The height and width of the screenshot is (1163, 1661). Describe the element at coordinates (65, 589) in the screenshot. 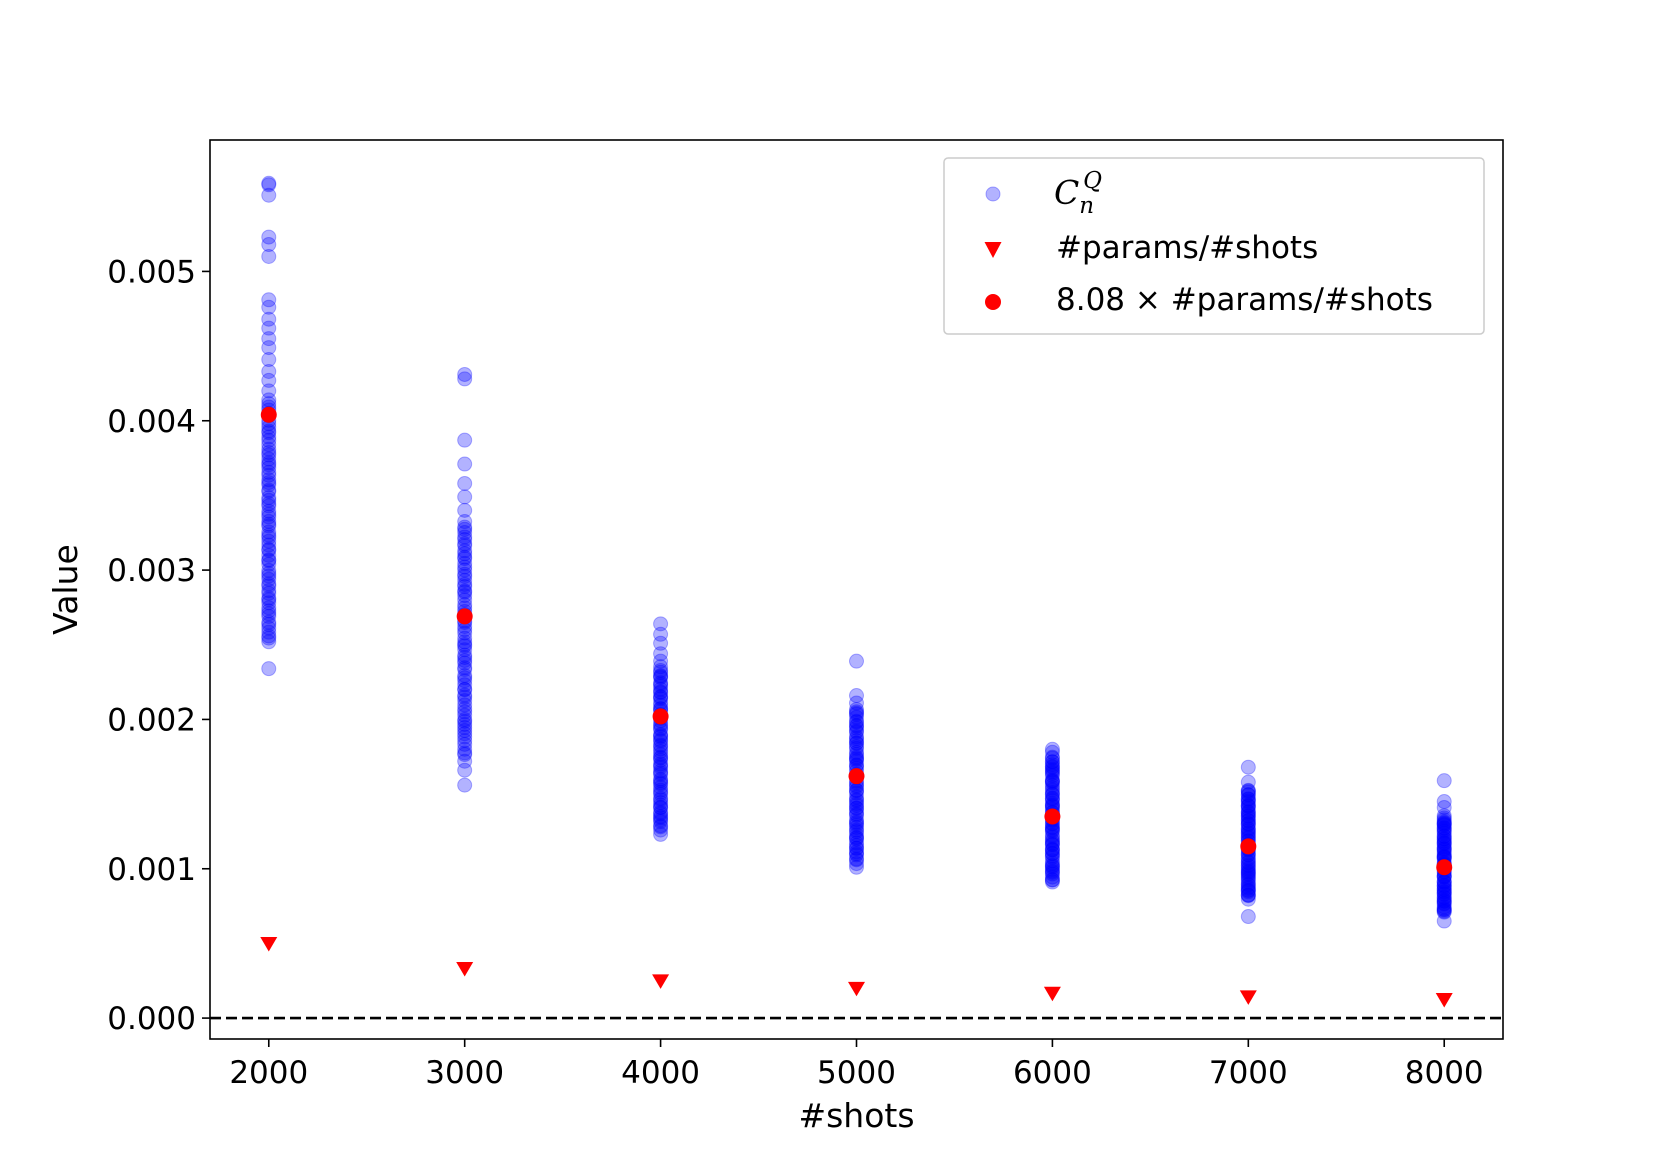

I see `y-axis-label: Value` at that location.